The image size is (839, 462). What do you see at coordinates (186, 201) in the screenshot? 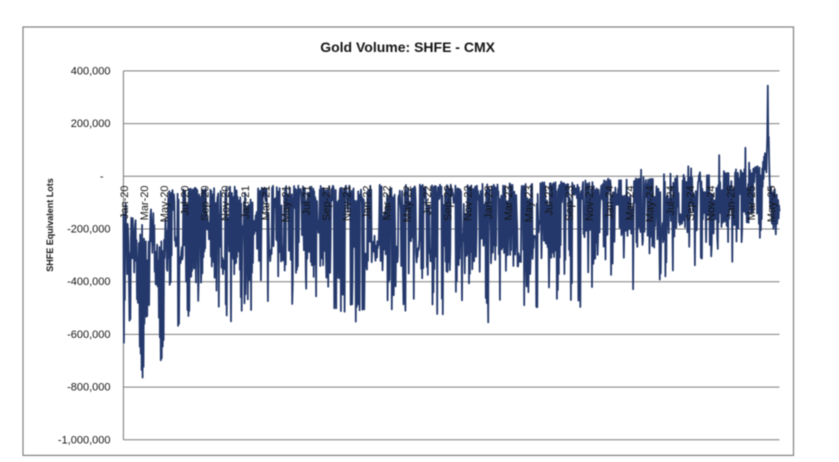
I see `svg-text: Jul-20` at bounding box center [186, 201].